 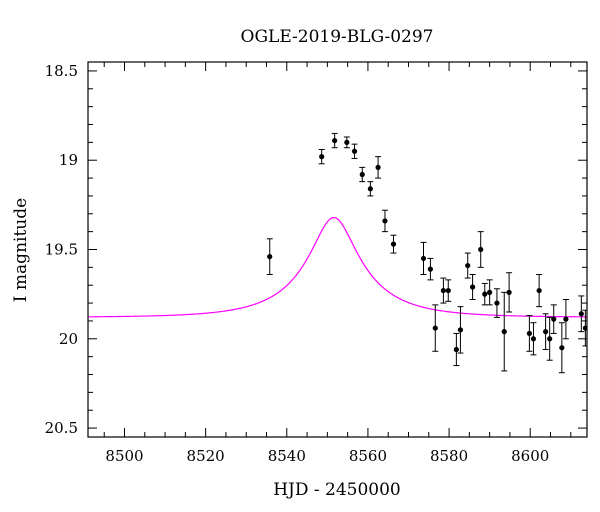 I want to click on x-tick-label: 8540, so click(x=287, y=456).